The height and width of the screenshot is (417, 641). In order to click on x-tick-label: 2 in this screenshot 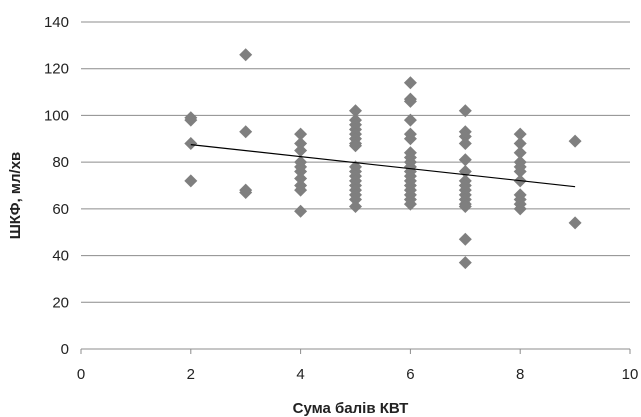, I will do `click(191, 374)`.